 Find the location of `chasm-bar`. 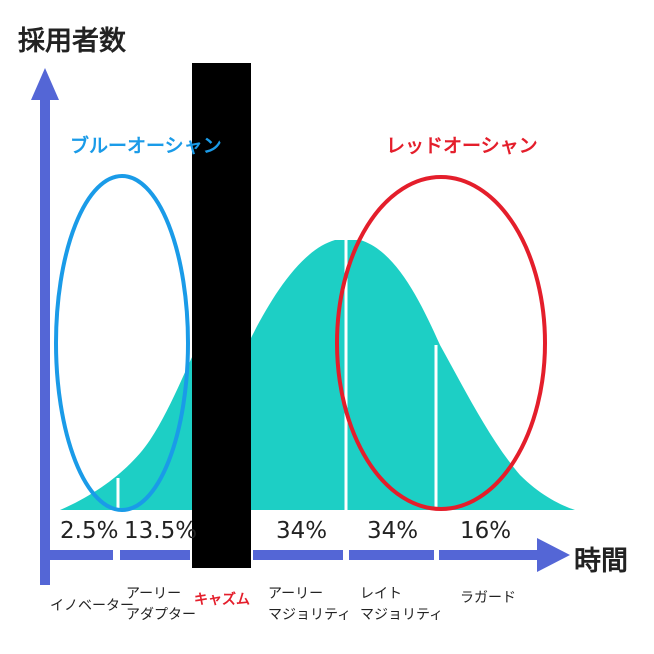

chasm-bar is located at coordinates (221, 315).